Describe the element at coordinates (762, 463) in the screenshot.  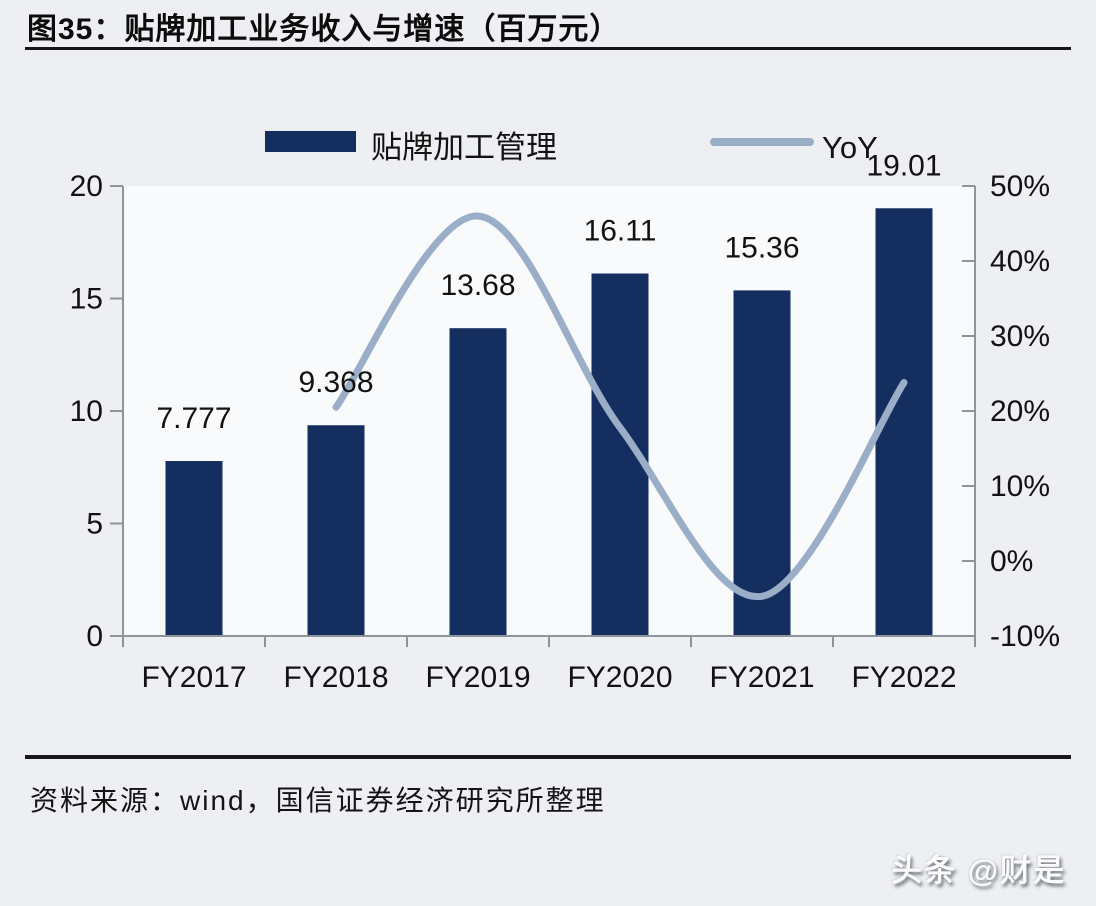
I see `bar-FY2021` at that location.